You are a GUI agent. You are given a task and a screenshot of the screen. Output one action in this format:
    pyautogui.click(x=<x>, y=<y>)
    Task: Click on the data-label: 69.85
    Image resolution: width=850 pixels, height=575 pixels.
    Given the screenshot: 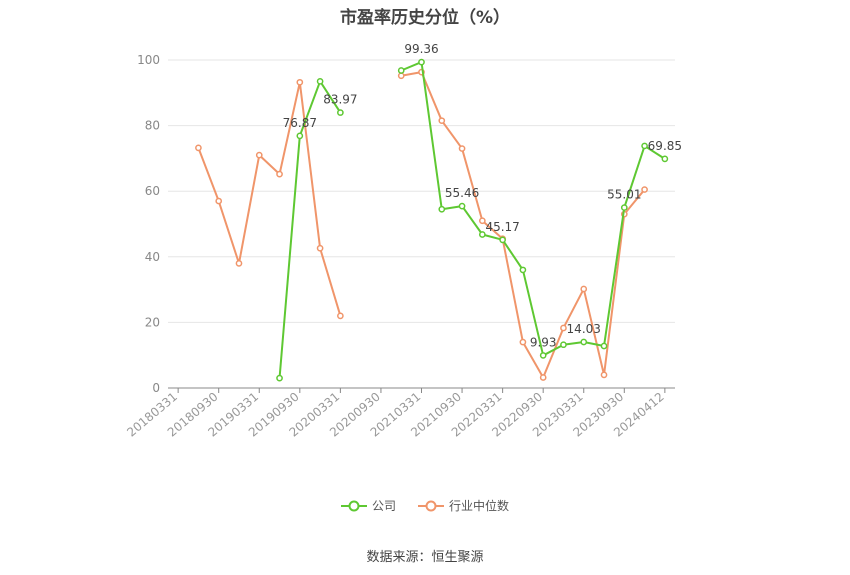 What is the action you would take?
    pyautogui.click(x=665, y=146)
    